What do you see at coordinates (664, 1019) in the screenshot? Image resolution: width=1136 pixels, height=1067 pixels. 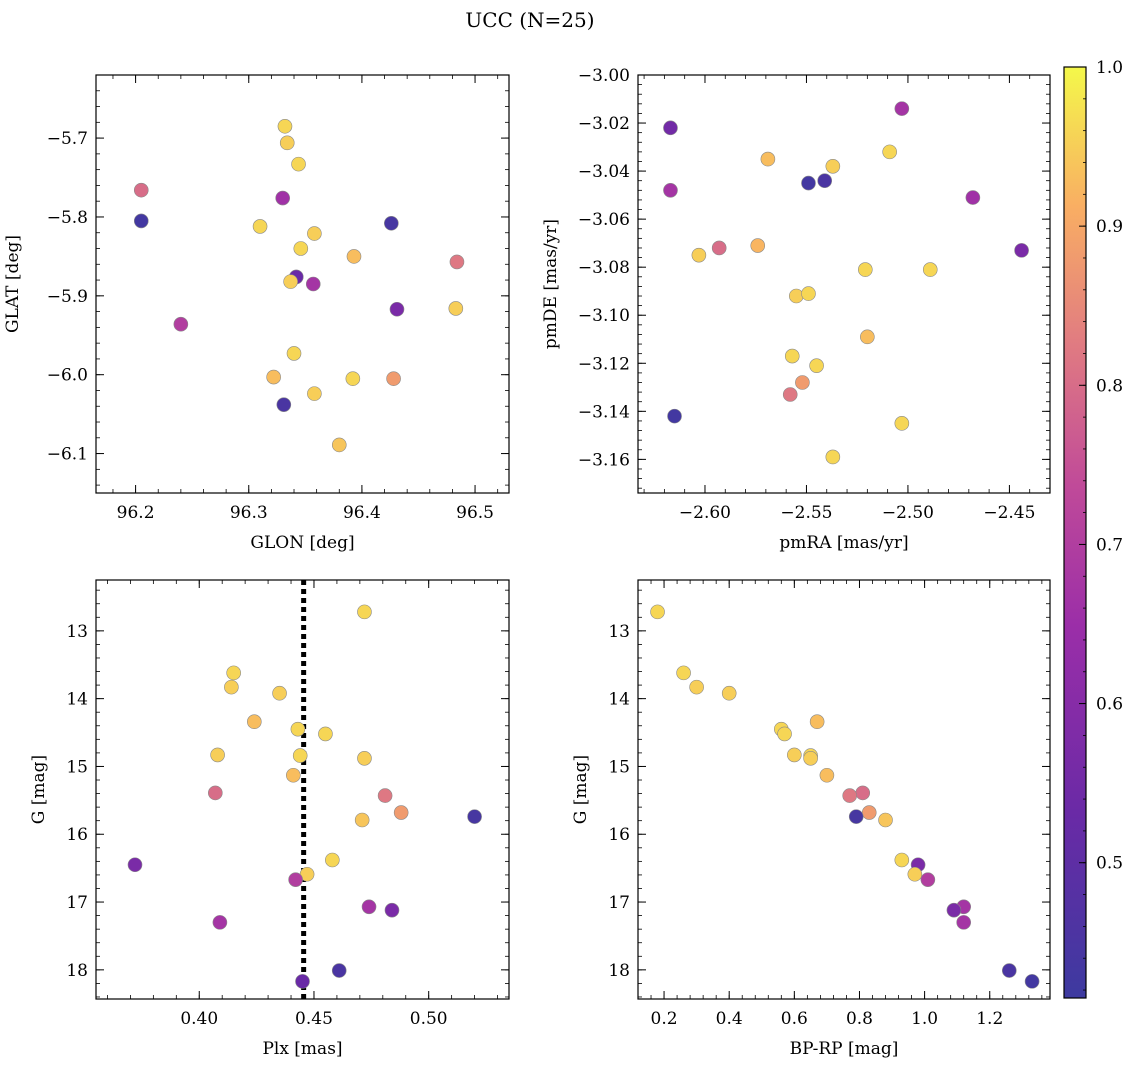 I see `x-tick-label: 0.2` at bounding box center [664, 1019].